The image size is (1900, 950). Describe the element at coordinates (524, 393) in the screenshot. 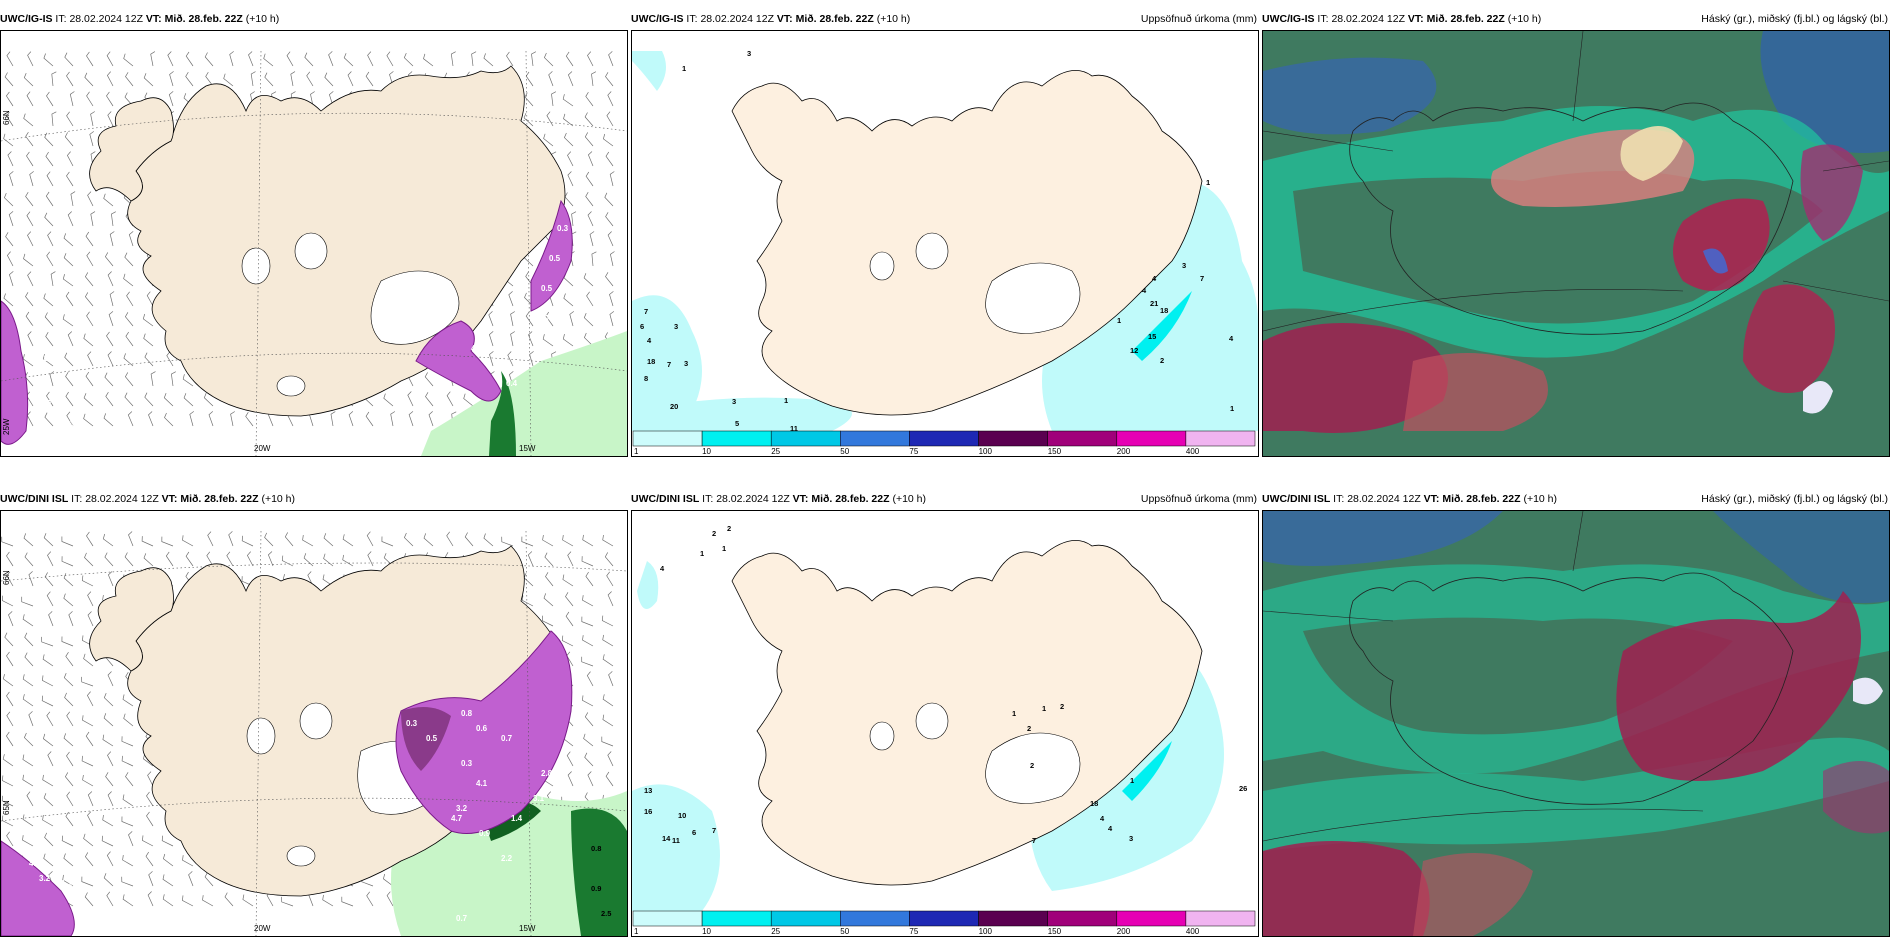

I see `rain-area` at that location.